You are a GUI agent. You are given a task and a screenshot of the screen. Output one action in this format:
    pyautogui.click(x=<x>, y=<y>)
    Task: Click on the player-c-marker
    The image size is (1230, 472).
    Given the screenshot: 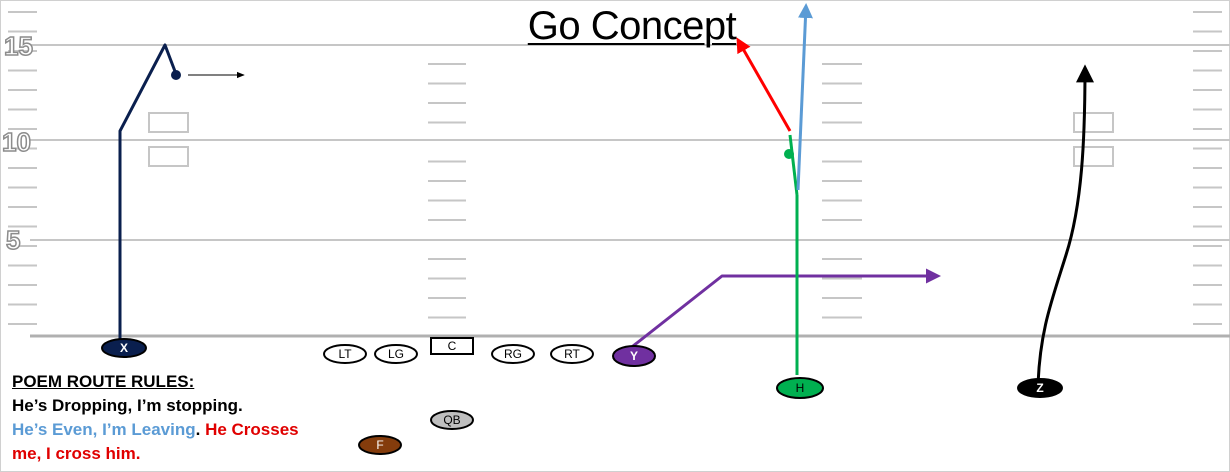 What is the action you would take?
    pyautogui.click(x=452, y=346)
    